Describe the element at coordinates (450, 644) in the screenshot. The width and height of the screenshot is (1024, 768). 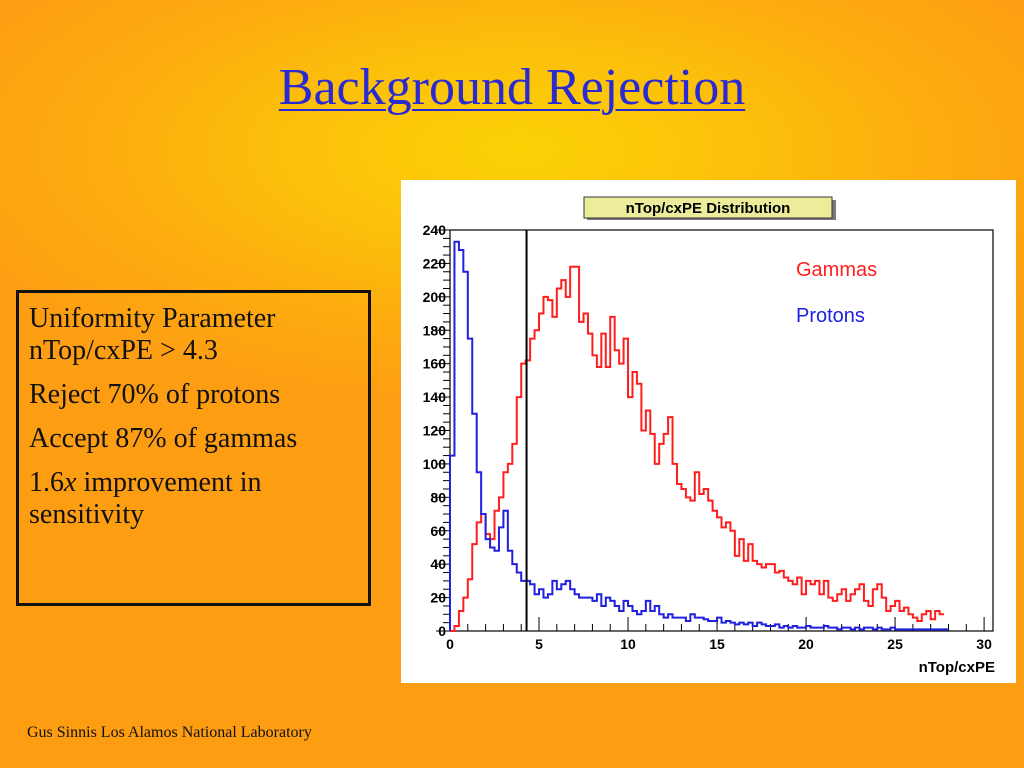
I see `x-tick-label-0: 0` at that location.